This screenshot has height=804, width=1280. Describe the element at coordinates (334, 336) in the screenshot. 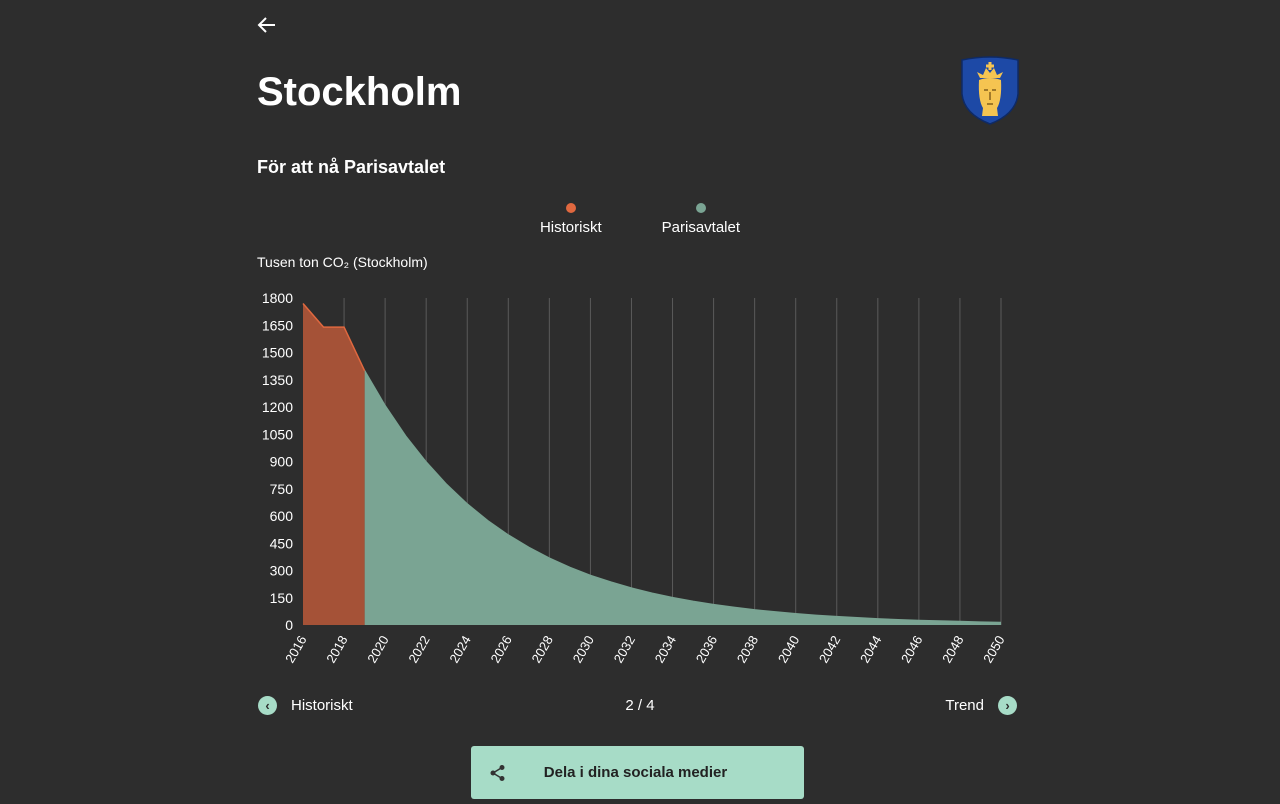

I see `line-historiskt` at that location.